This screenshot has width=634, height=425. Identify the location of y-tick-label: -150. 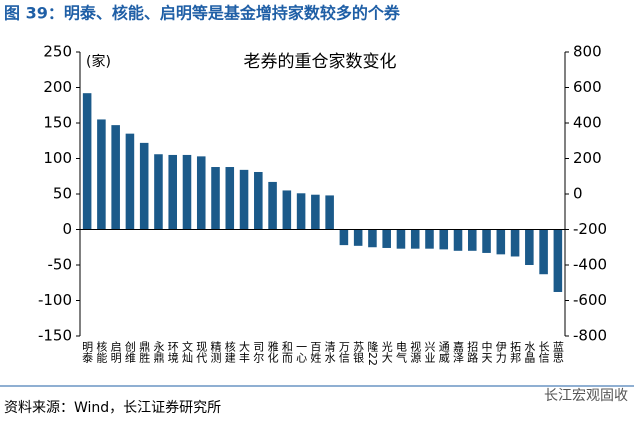
(55, 336).